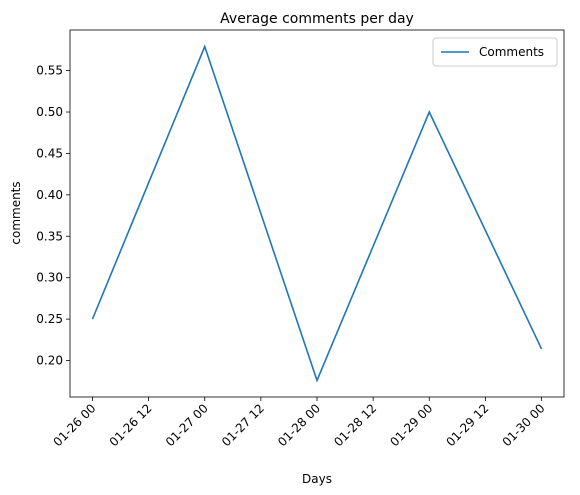 The width and height of the screenshot is (580, 495). Describe the element at coordinates (511, 52) in the screenshot. I see `legend-label: Comments` at that location.